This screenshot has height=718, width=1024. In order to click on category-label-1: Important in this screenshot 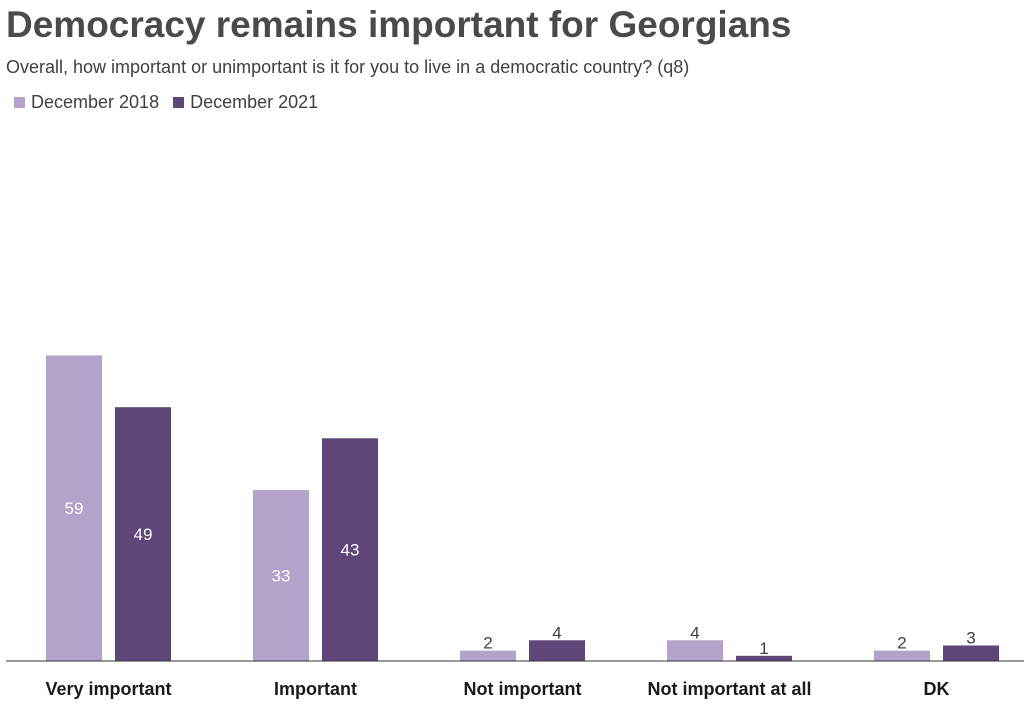, I will do `click(315, 689)`.